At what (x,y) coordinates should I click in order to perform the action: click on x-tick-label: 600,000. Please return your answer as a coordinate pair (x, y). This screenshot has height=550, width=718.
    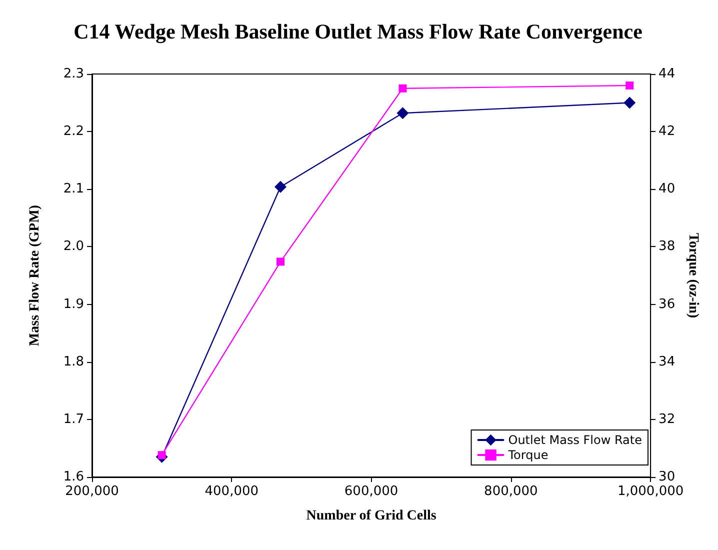
    Looking at the image, I should click on (371, 491).